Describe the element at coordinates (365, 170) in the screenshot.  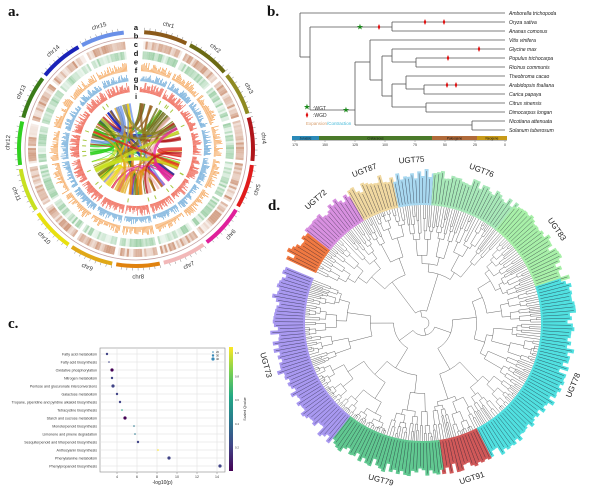
I see `clade-label-ugt87: UGT87` at that location.